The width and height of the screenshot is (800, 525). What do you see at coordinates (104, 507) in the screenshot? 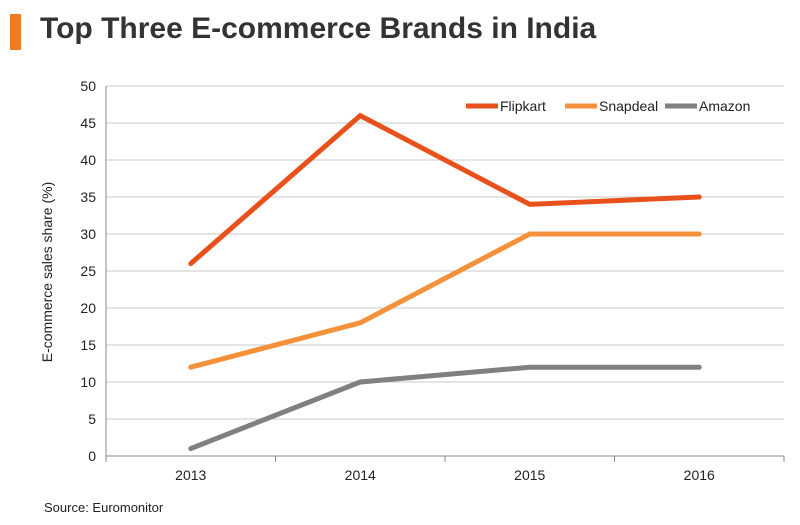
I see `source-note: Source: Euromonitor` at bounding box center [104, 507].